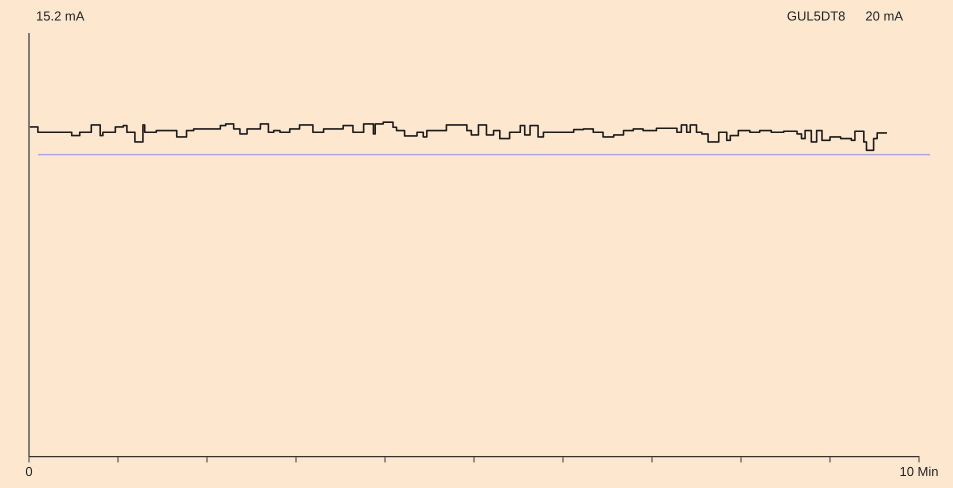 Image resolution: width=953 pixels, height=488 pixels. I want to click on text: 15.2 mA, so click(60, 16).